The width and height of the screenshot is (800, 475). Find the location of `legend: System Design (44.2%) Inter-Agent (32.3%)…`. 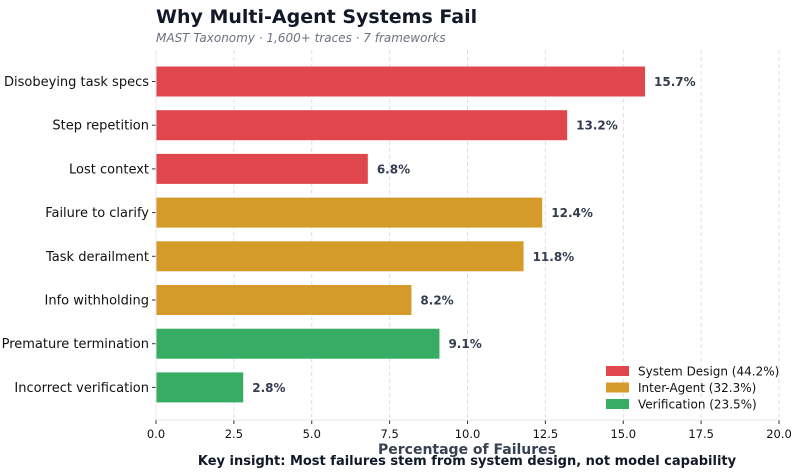

legend: System Design (44.2%) Inter-Agent (32.3%)… is located at coordinates (692, 388).